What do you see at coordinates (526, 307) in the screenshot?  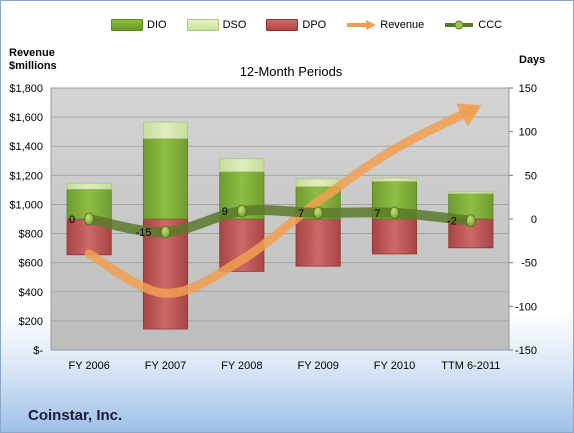 I see `right-tick-label: -100` at bounding box center [526, 307].